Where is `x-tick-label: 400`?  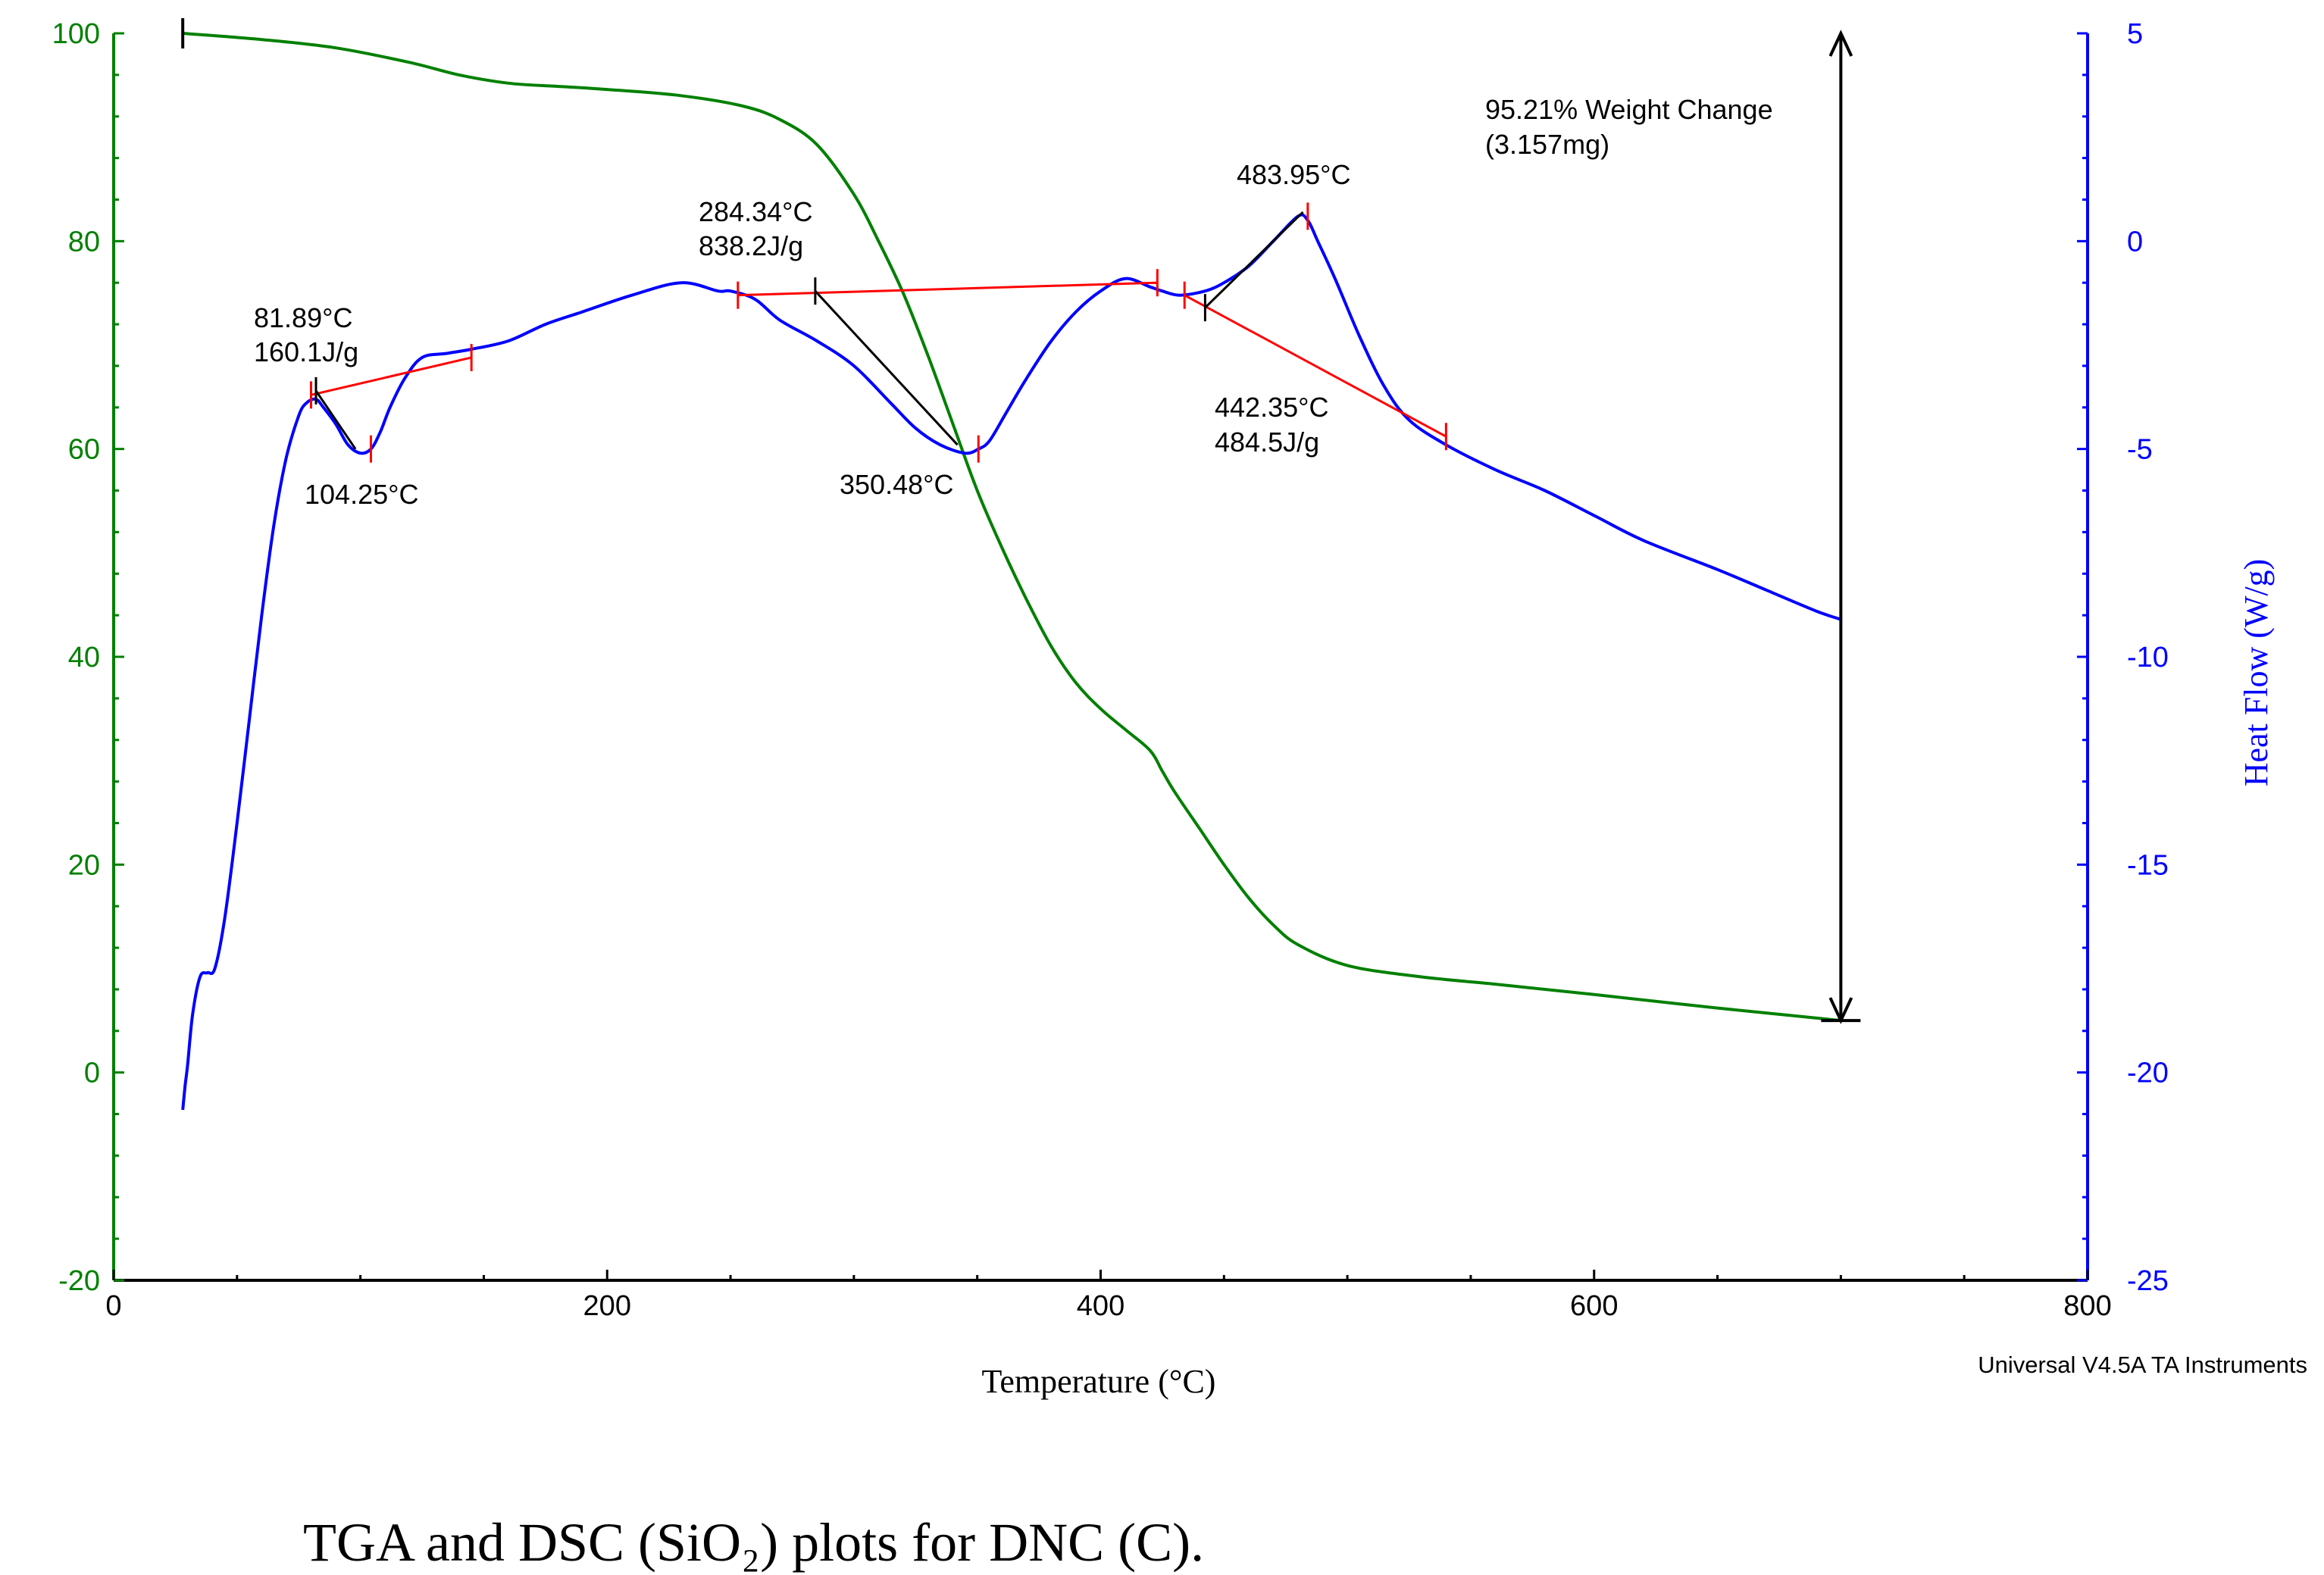
x-tick-label: 400 is located at coordinates (1100, 1306).